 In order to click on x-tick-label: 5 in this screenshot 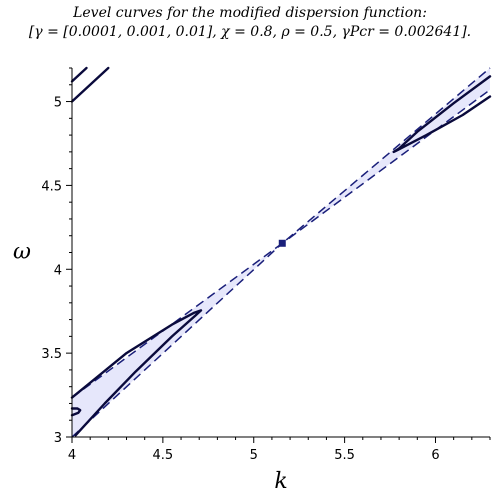, I will do `click(254, 455)`.